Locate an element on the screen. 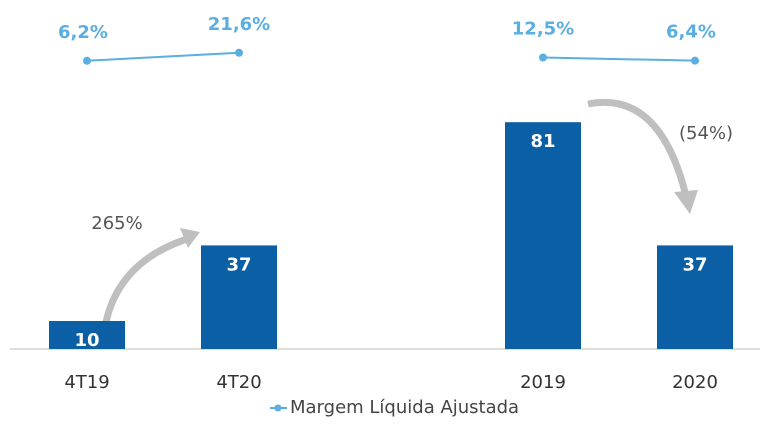 This screenshot has width=760, height=433. growth-arrow is located at coordinates (151, 275).